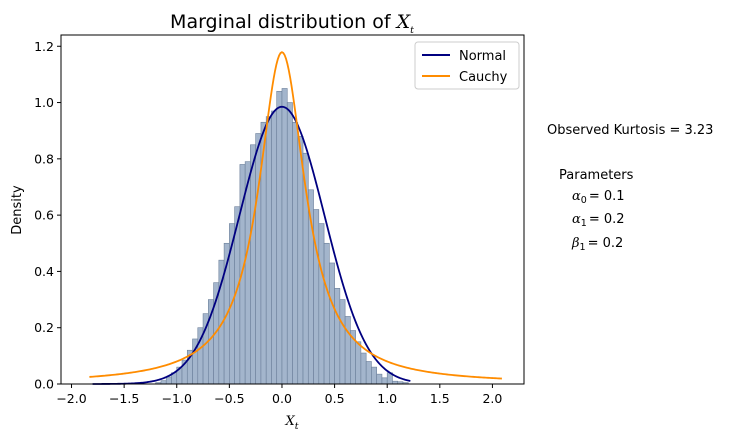  I want to click on chart-title-math: X, so click(403, 22).